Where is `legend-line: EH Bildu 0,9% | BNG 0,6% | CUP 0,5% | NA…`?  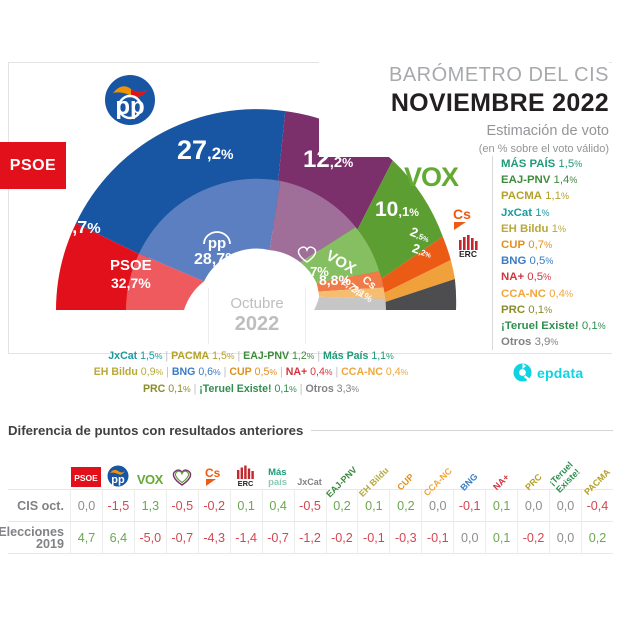
legend-line: EH Bildu 0,9% | BNG 0,6% | CUP 0,5% | NA… is located at coordinates (251, 372).